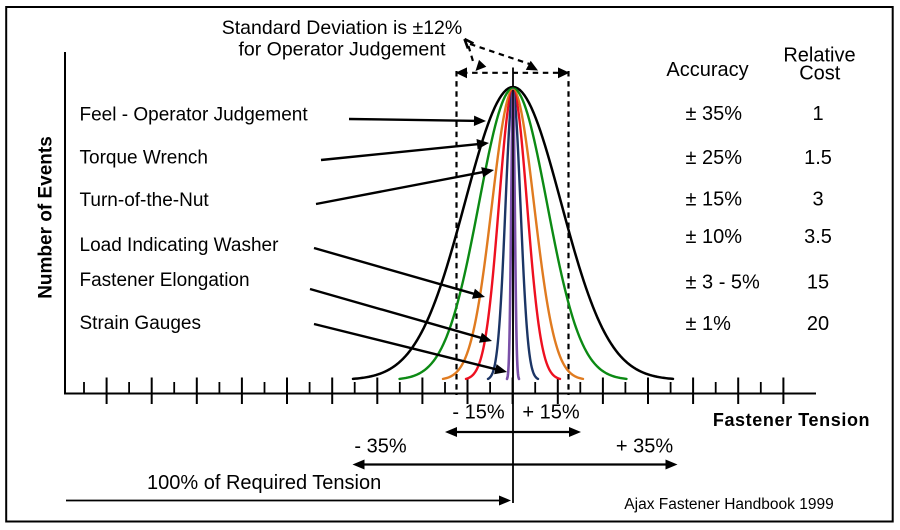  I want to click on svg-text: Number of Events, so click(46, 217).